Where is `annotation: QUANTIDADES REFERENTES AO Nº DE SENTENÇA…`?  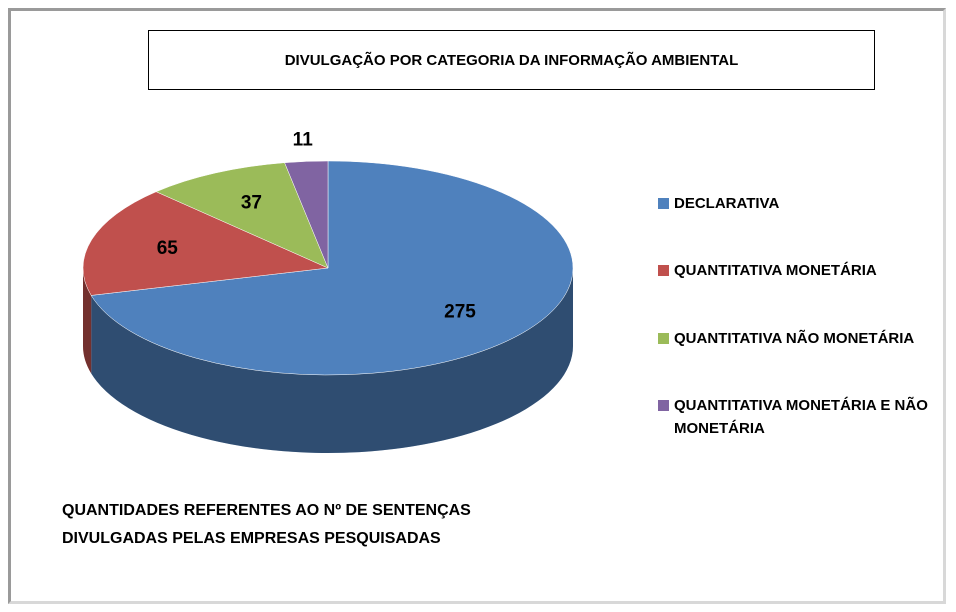
annotation: QUANTIDADES REFERENTES AO Nº DE SENTENÇA… is located at coordinates (266, 524).